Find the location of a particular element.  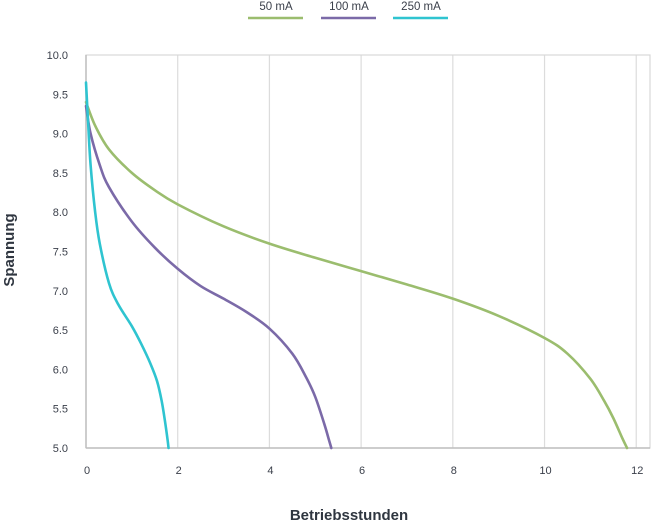

x-axis-title: Betriebsstunden is located at coordinates (349, 514).